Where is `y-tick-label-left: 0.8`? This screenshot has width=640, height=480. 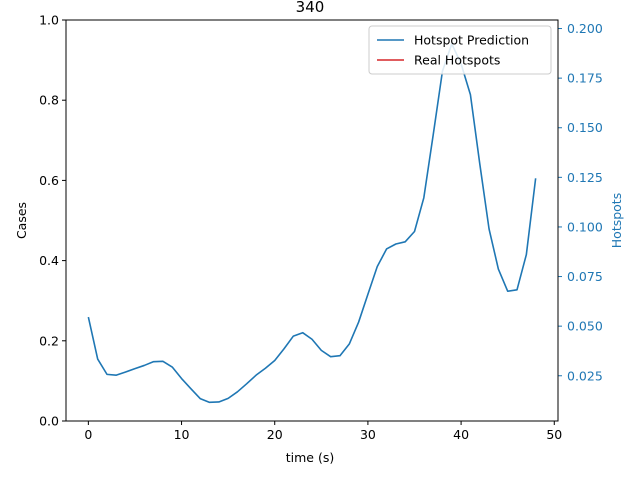
y-tick-label-left: 0.8 is located at coordinates (49, 100).